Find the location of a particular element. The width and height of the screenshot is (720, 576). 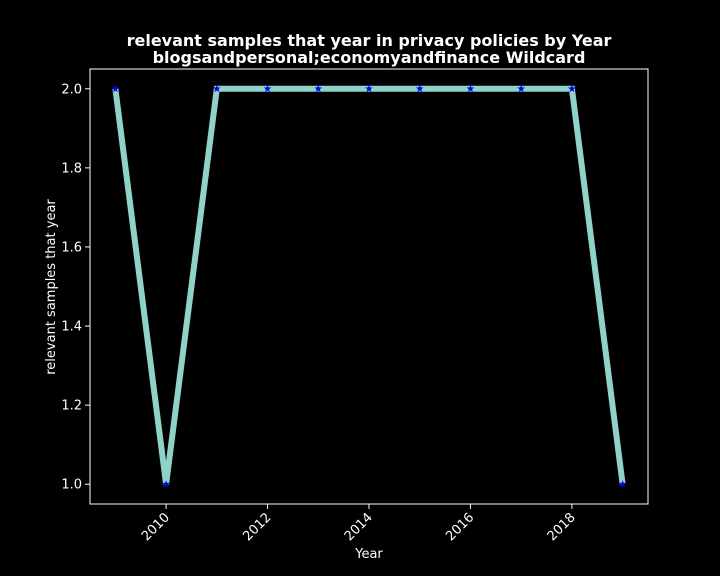

x-tick-label: 2014 is located at coordinates (359, 527).